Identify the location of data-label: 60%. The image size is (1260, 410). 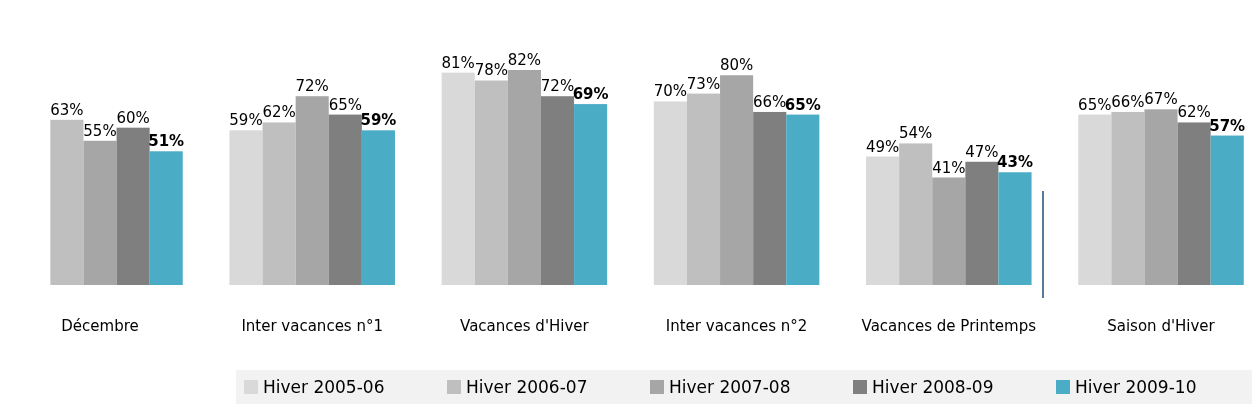
(133, 117).